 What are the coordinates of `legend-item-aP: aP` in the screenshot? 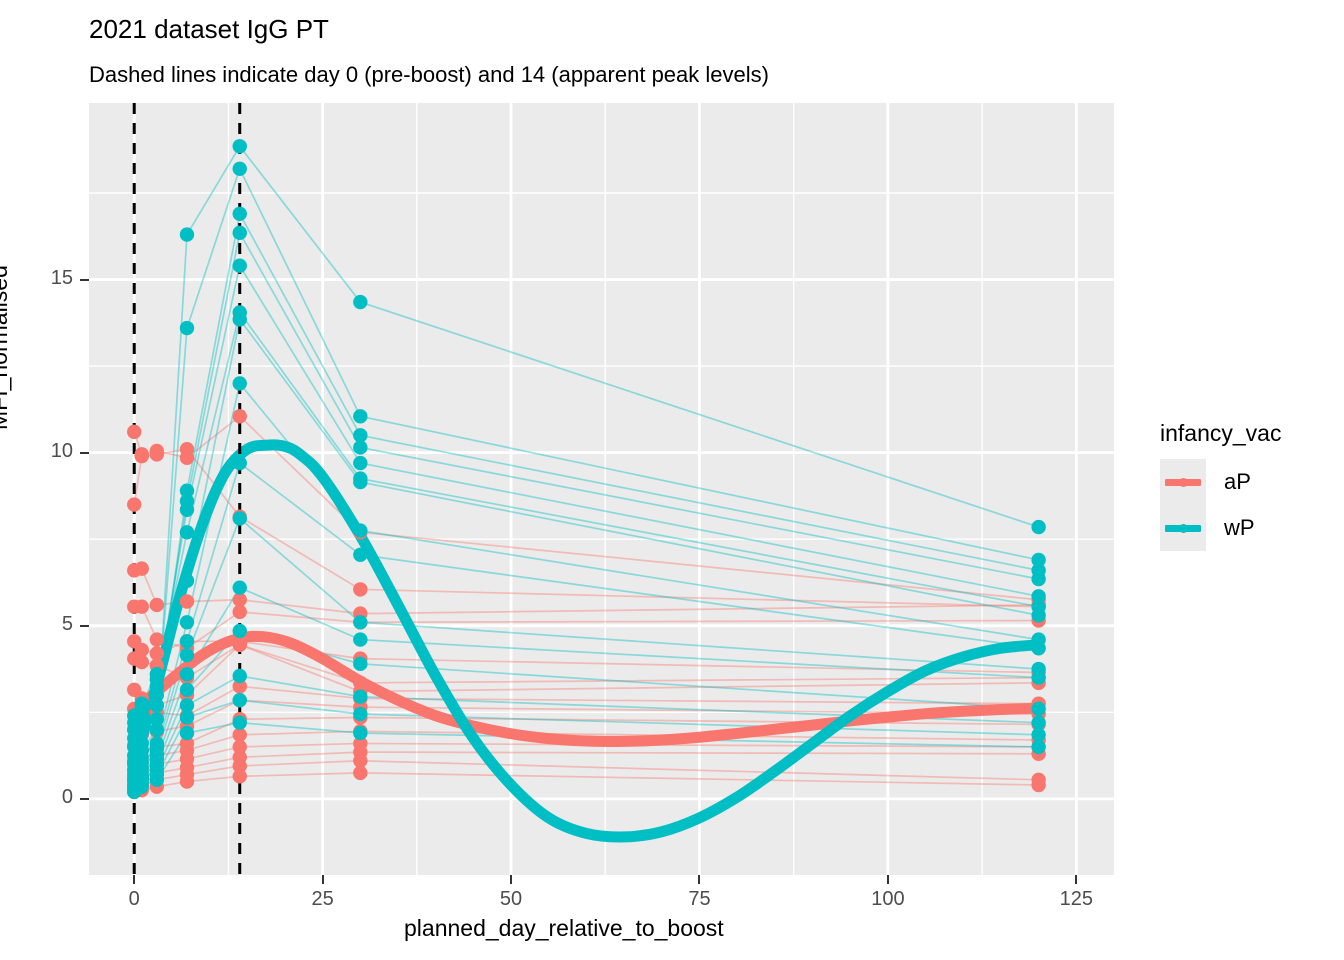 It's located at (1250, 482).